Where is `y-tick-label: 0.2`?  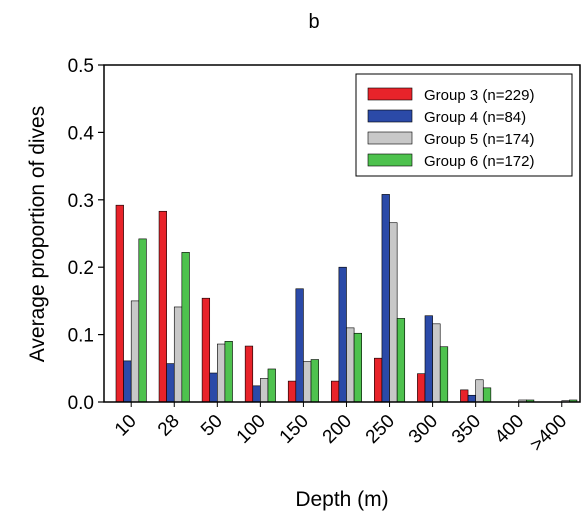
y-tick-label: 0.2 is located at coordinates (81, 268).